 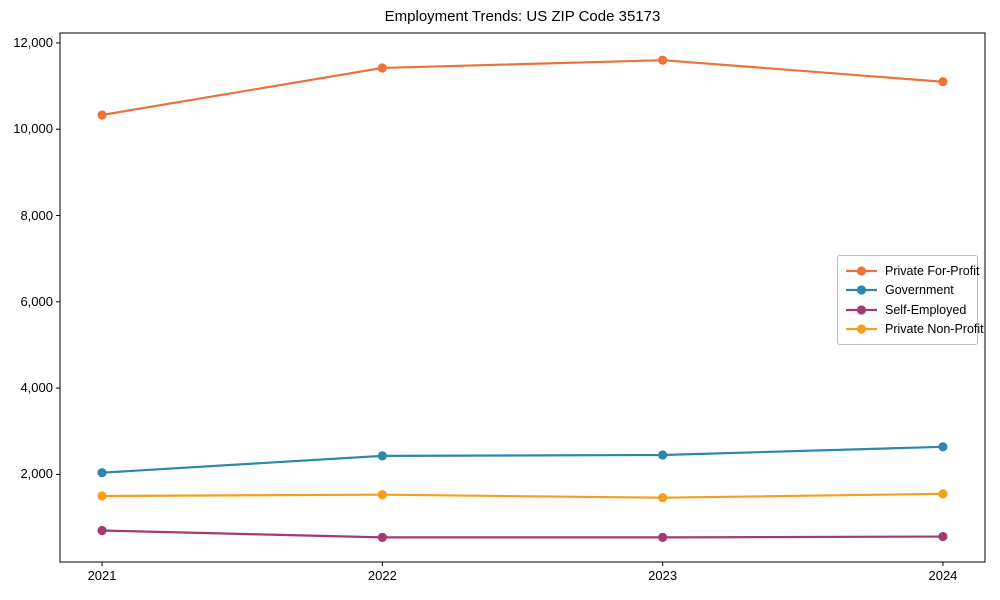 What do you see at coordinates (943, 575) in the screenshot?
I see `x-axis-tick-label: 2024` at bounding box center [943, 575].